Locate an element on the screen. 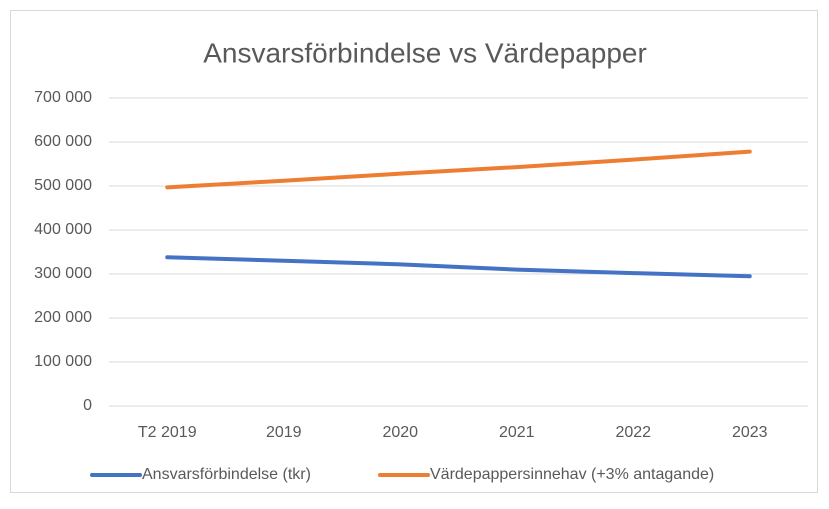 The image size is (829, 509). y-tick-label: 300 000 is located at coordinates (63, 273).